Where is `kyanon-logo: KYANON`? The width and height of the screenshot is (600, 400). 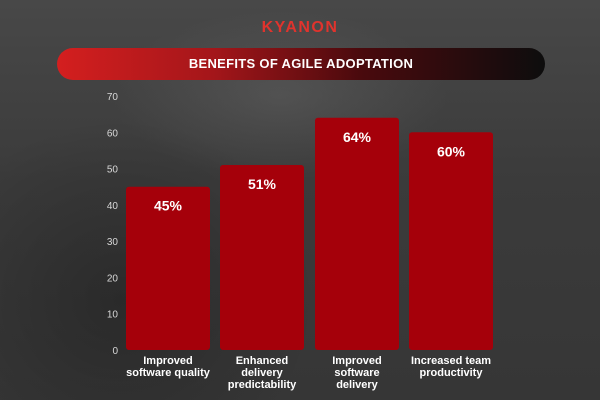 kyanon-logo: KYANON is located at coordinates (300, 27).